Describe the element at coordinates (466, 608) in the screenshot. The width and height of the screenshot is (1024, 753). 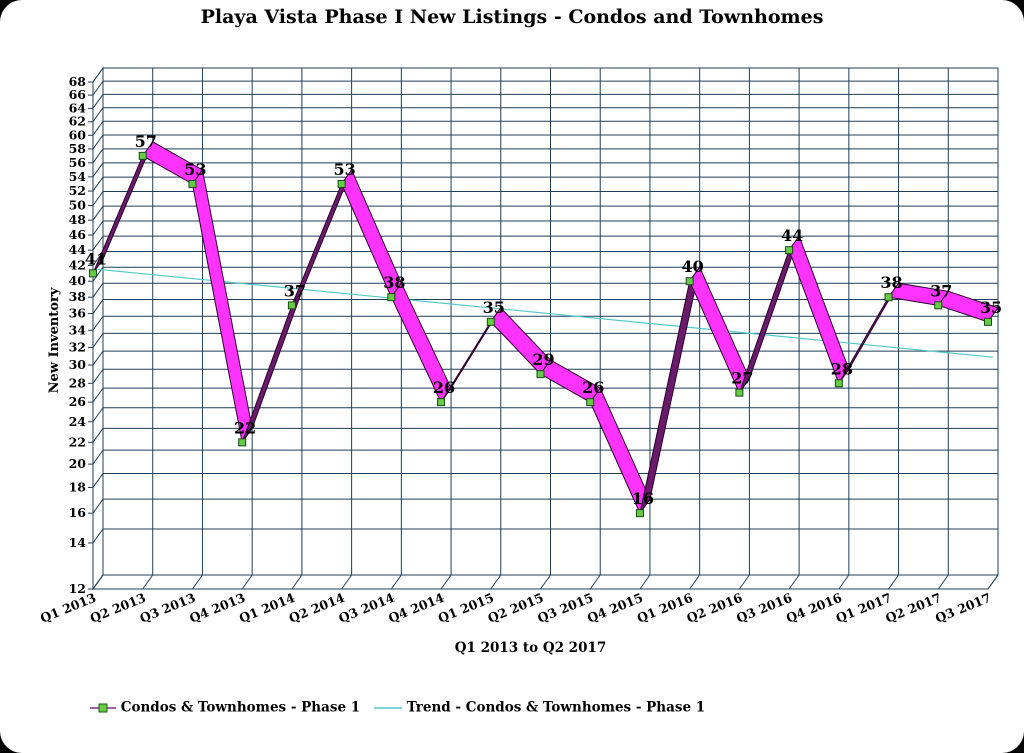
I see `x-tick-label: Q1 2015` at that location.